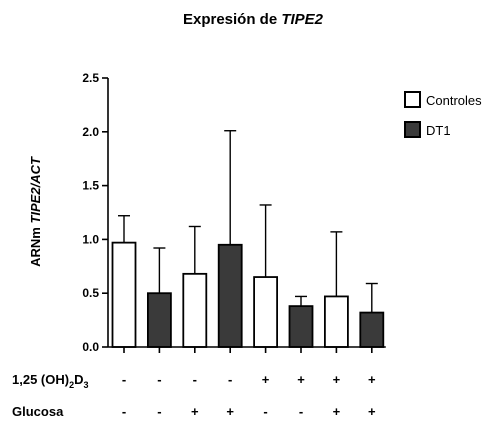 The image size is (500, 429). What do you see at coordinates (443, 114) in the screenshot?
I see `legend: Controles DT1` at bounding box center [443, 114].